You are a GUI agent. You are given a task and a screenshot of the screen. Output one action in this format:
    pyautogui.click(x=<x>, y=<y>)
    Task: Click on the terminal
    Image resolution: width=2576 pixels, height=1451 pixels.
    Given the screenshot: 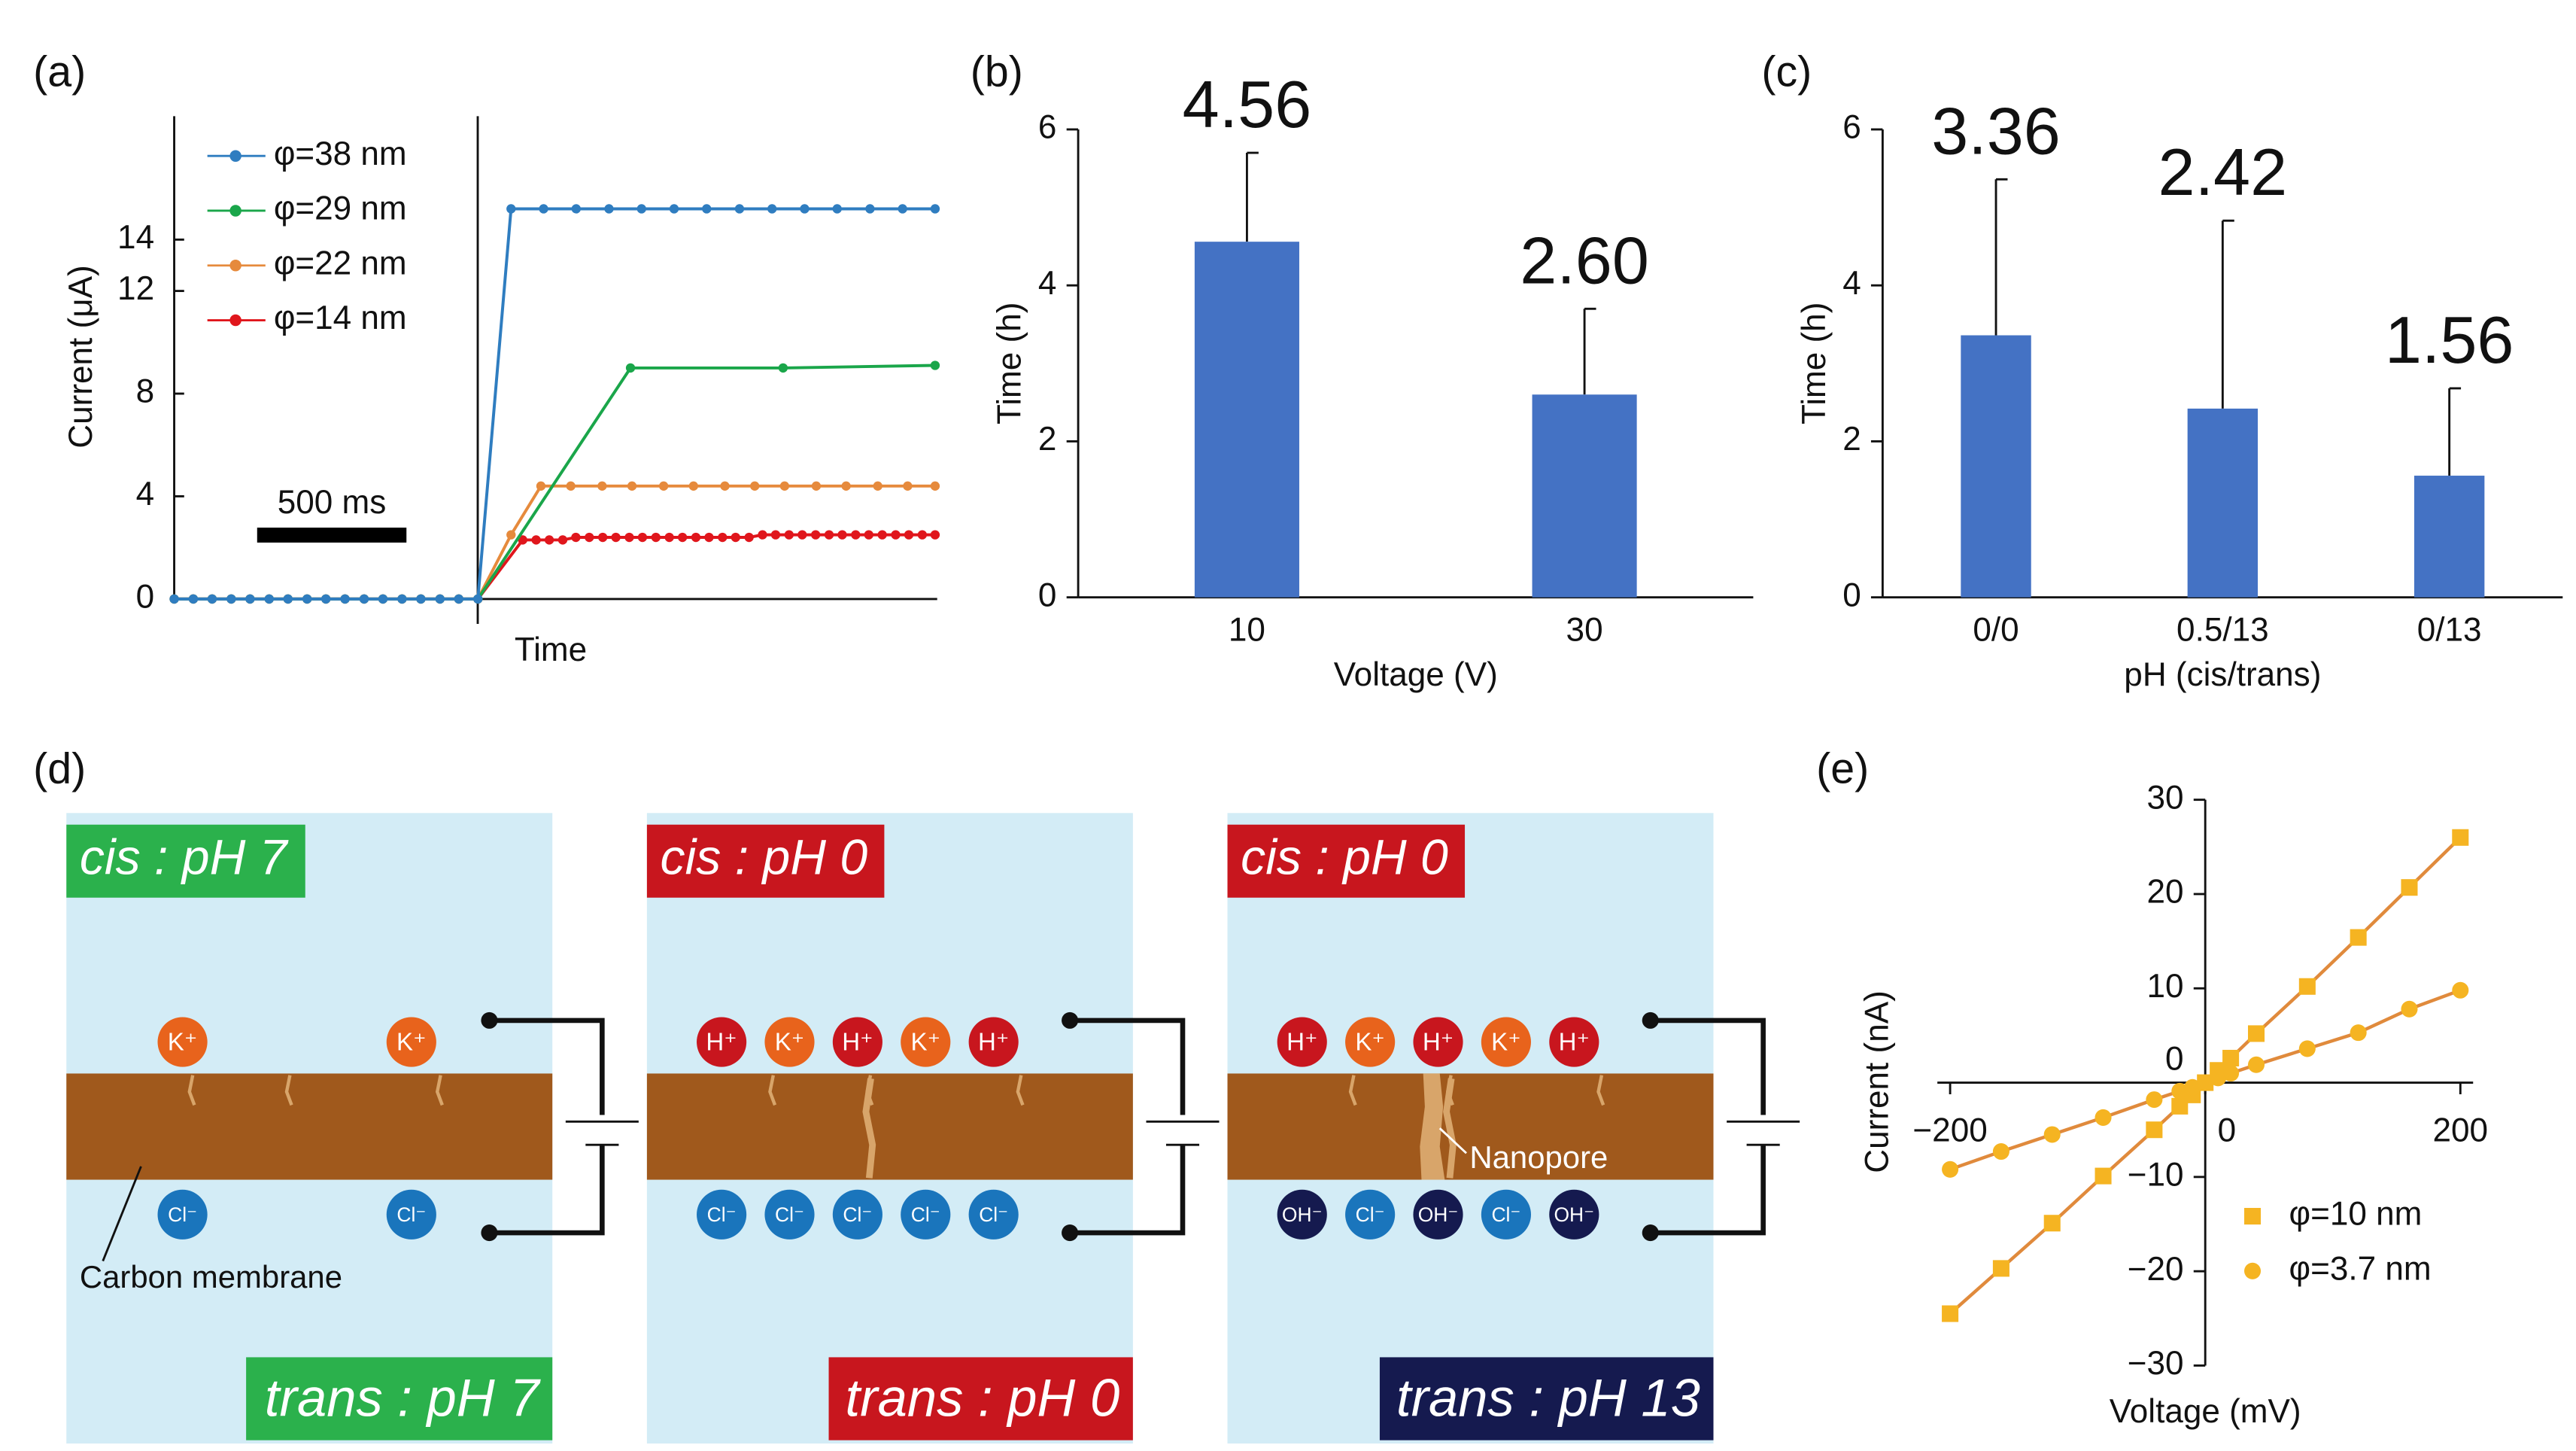 What is the action you would take?
    pyautogui.click(x=489, y=1020)
    